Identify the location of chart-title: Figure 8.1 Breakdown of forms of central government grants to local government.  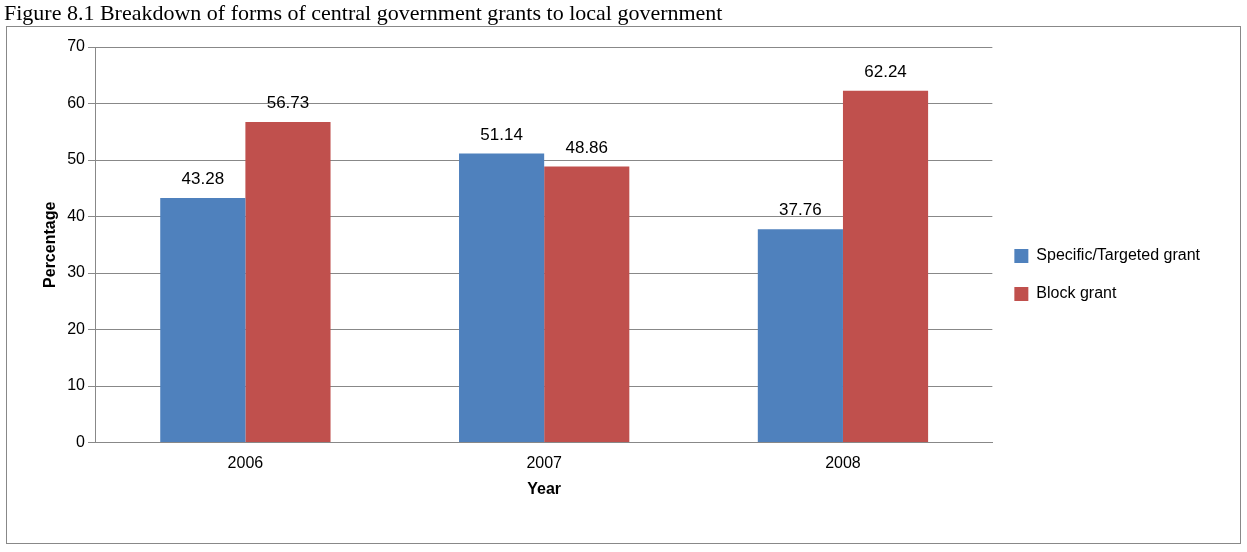
(363, 13).